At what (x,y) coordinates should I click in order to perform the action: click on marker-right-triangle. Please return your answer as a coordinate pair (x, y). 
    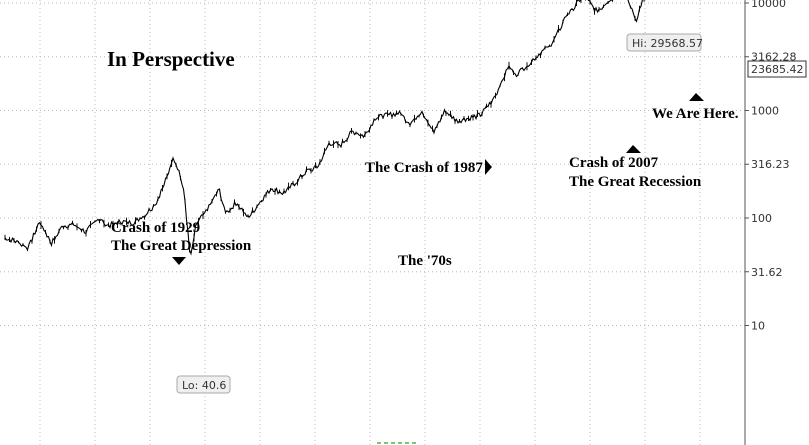
    Looking at the image, I should click on (488, 167).